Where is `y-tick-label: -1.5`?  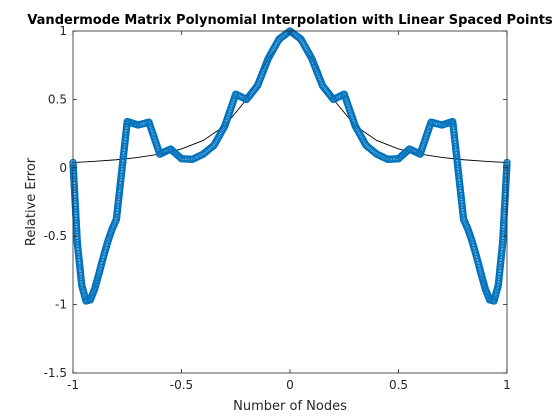
y-tick-label: -1.5 is located at coordinates (55, 373).